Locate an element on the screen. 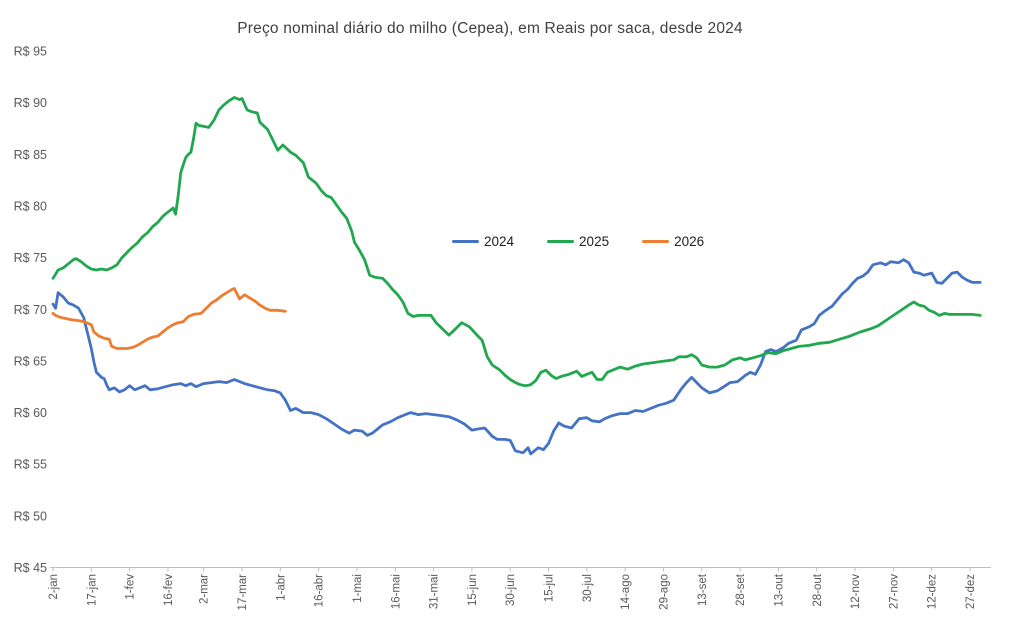 This screenshot has width=1011, height=629. x-axis-tick-label: 14-ago is located at coordinates (626, 592).